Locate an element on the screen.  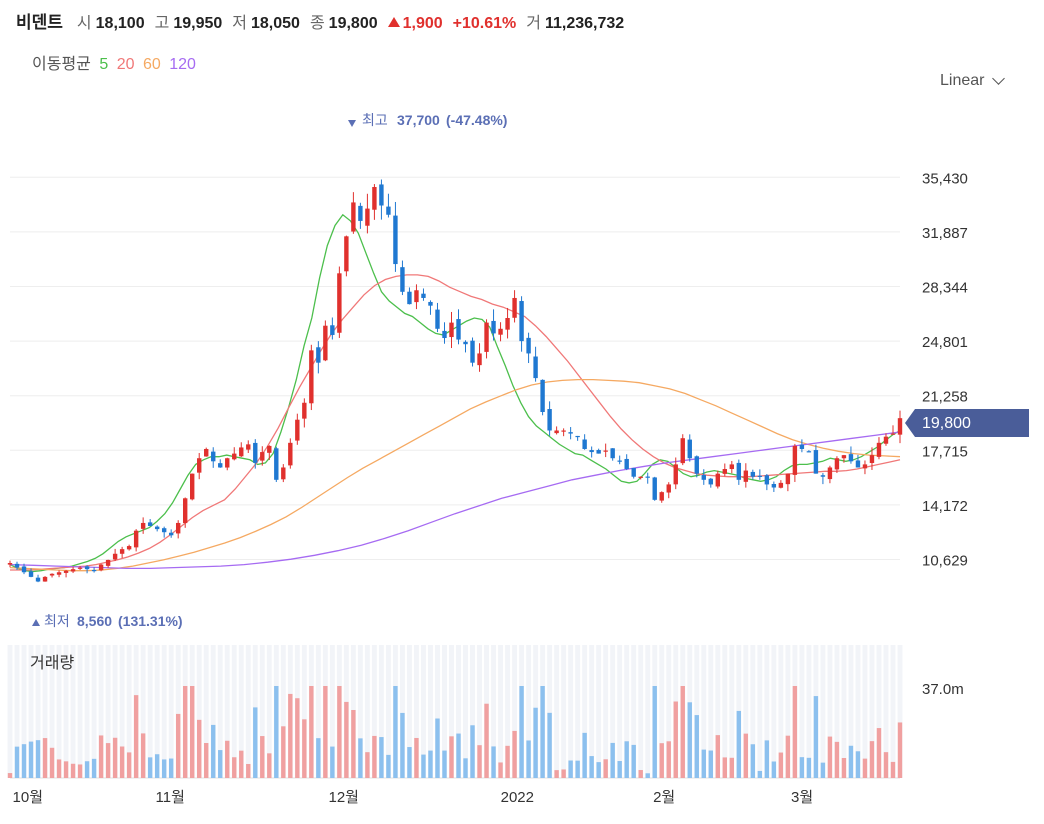
y-tick-label: 21,258 is located at coordinates (945, 397).